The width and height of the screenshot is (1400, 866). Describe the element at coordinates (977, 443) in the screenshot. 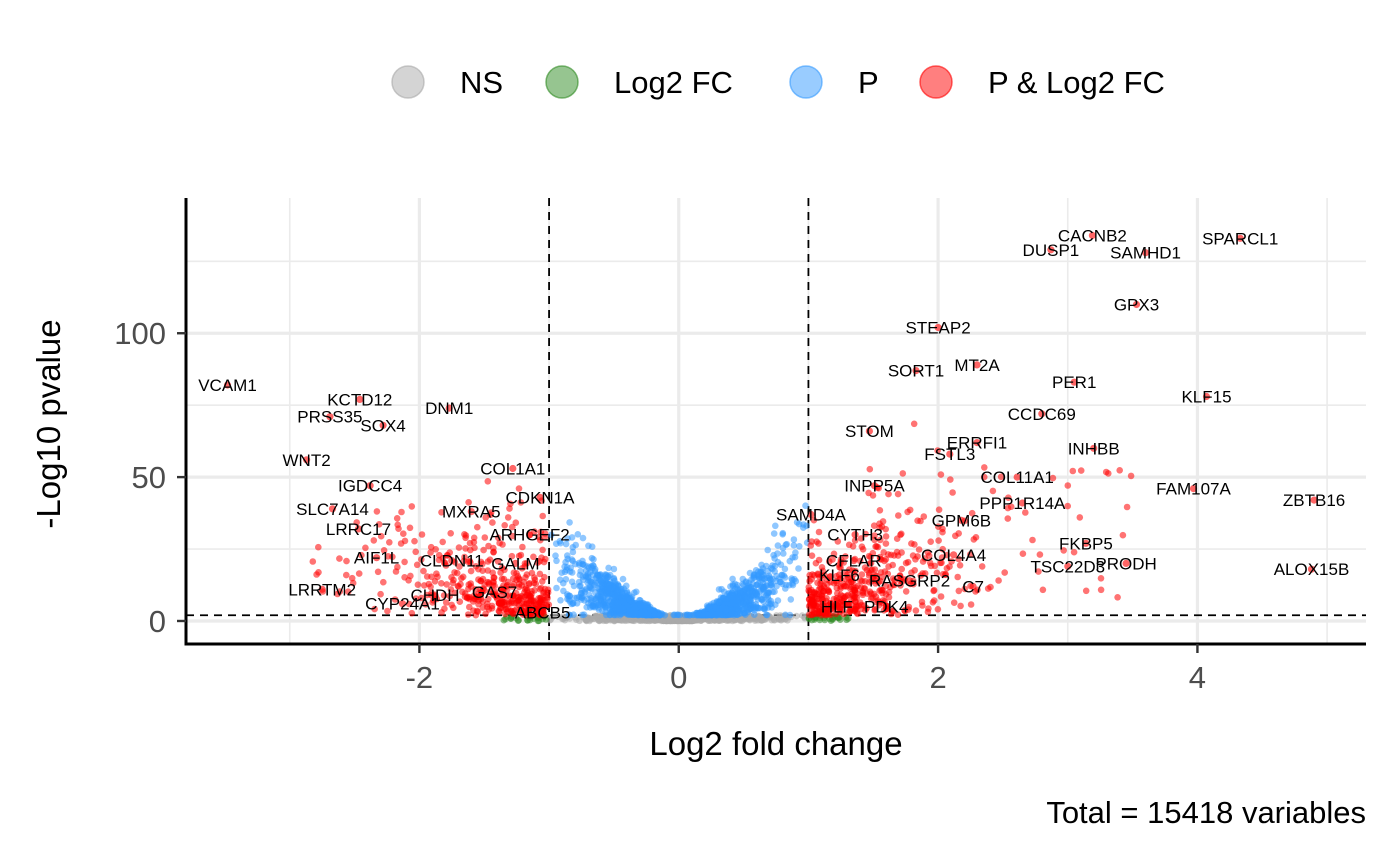

I see `gene-label: ERRFI1` at that location.